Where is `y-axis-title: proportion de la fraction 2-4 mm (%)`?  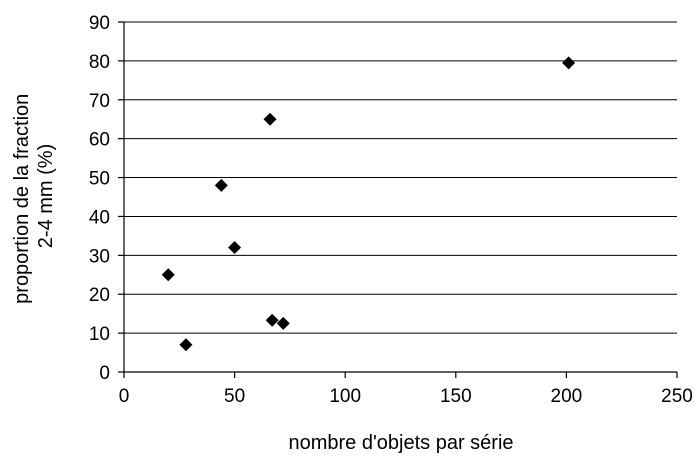
y-axis-title: proportion de la fraction 2-4 mm (%) is located at coordinates (34, 196).